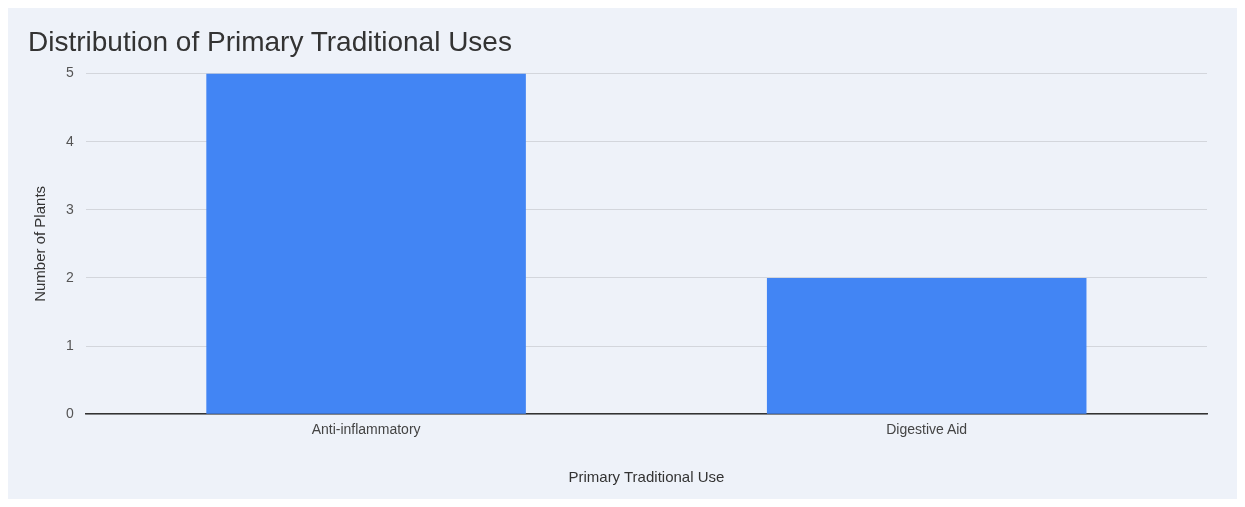 This screenshot has width=1245, height=507. I want to click on x-tick-label: Anti-inflammatory, so click(366, 429).